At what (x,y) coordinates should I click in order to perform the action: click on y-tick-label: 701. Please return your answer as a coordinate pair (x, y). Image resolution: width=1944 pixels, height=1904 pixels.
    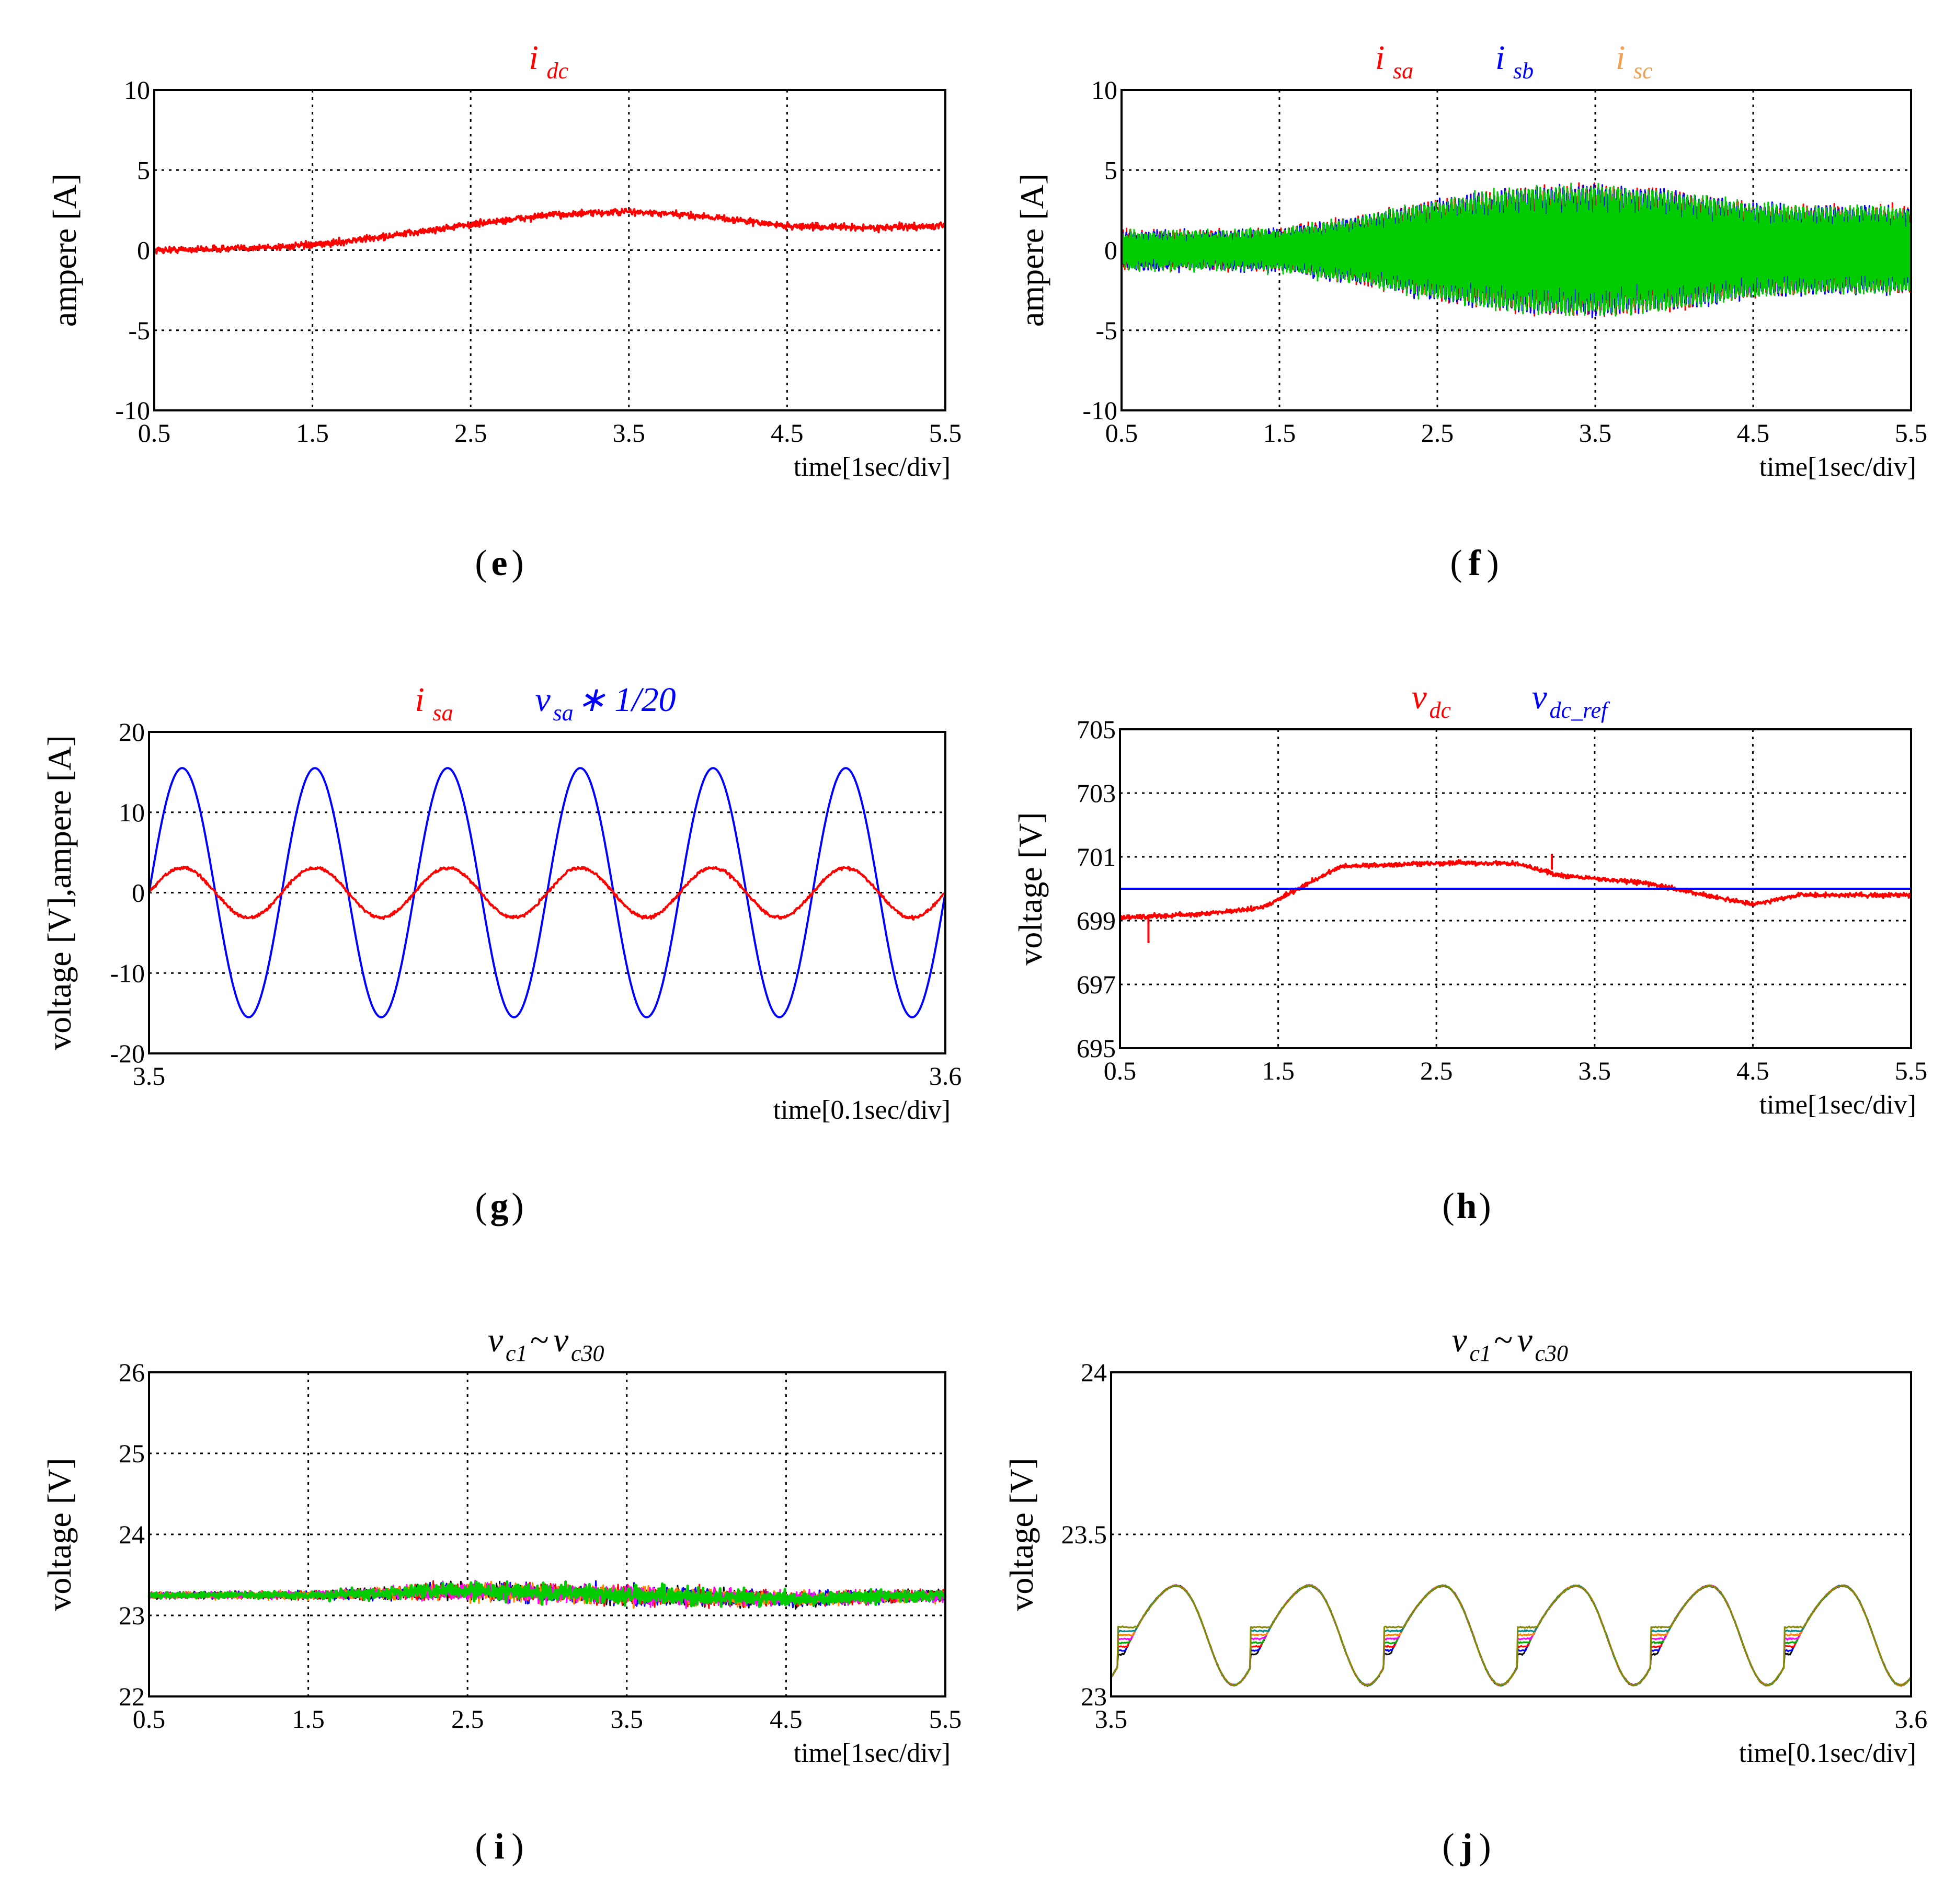
    Looking at the image, I should click on (1096, 857).